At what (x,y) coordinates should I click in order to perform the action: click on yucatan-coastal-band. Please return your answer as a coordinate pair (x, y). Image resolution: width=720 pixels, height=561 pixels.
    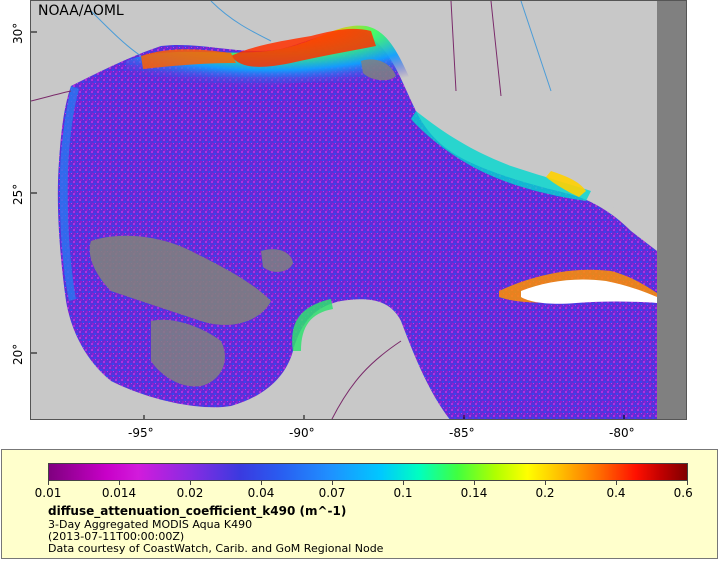
    Looking at the image, I should click on (312, 325).